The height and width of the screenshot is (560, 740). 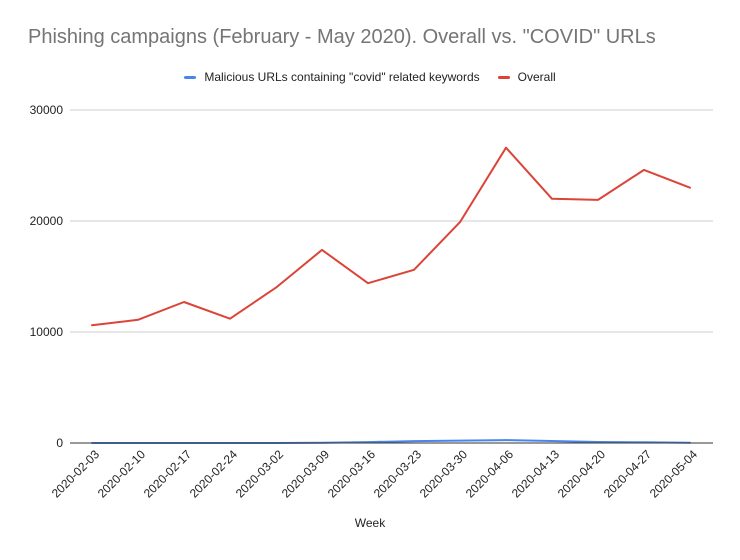 I want to click on legend-item-overall: Overall, so click(x=526, y=77).